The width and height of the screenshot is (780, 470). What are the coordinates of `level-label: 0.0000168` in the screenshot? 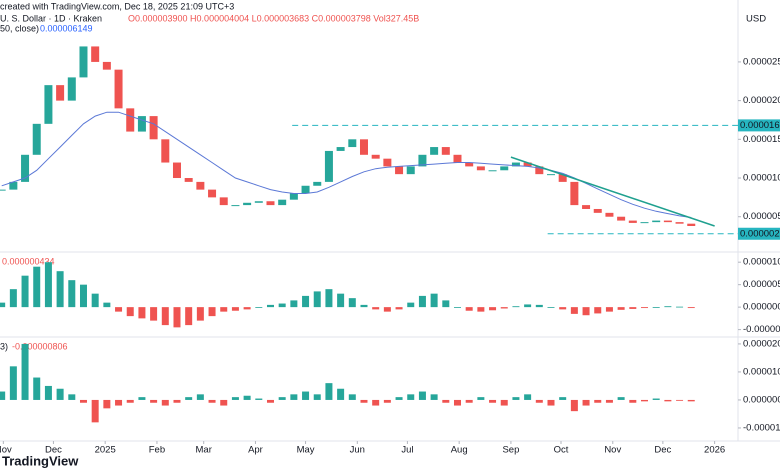 It's located at (760, 125).